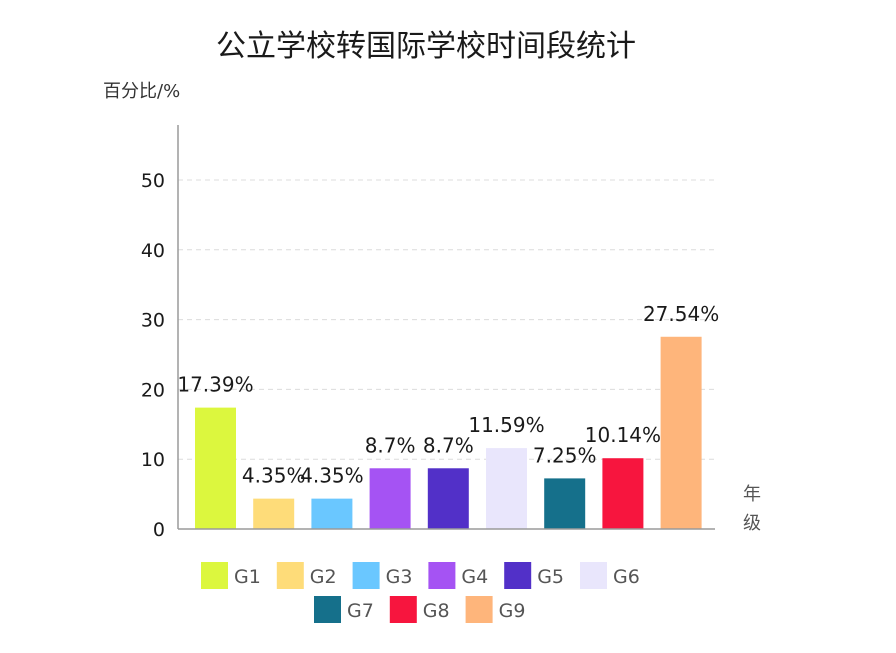 The width and height of the screenshot is (896, 653). What do you see at coordinates (442, 575) in the screenshot?
I see `legend-swatch-g4` at bounding box center [442, 575].